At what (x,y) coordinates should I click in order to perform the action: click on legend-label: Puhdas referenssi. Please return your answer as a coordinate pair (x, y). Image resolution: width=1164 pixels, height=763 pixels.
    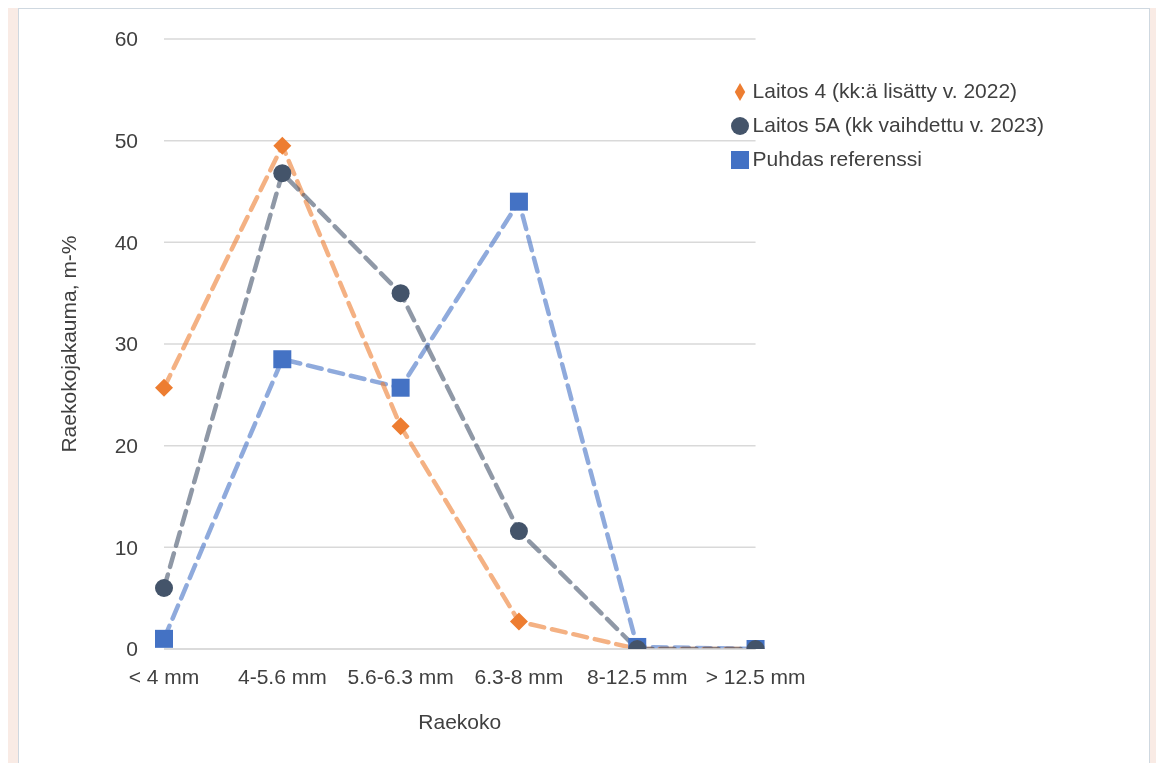
    Looking at the image, I should click on (837, 158).